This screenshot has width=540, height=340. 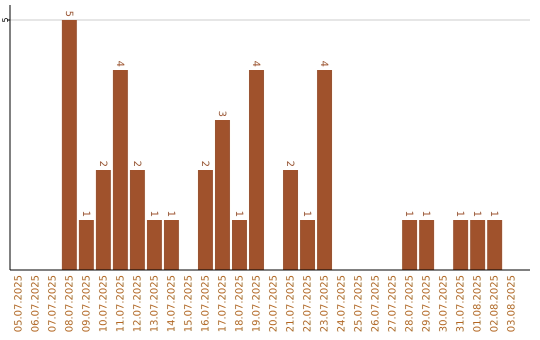 I want to click on x-tick-label: 16.07.2025, so click(x=206, y=303).